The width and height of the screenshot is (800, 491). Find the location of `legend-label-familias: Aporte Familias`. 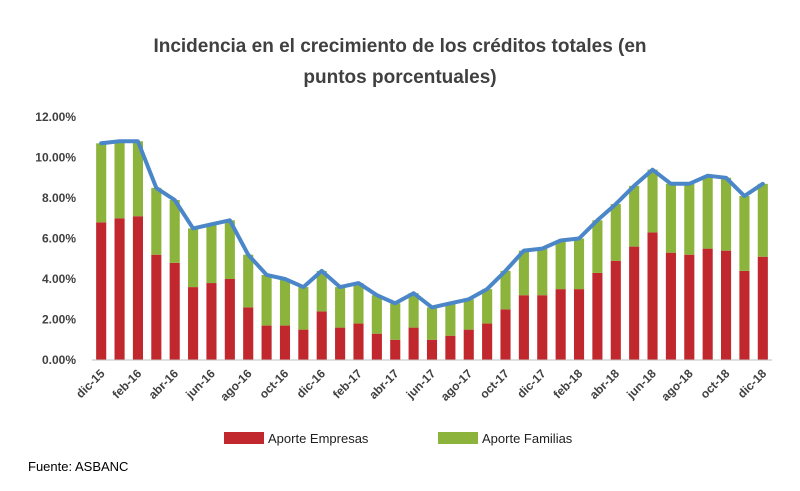

legend-label-familias: Aporte Familias is located at coordinates (527, 438).